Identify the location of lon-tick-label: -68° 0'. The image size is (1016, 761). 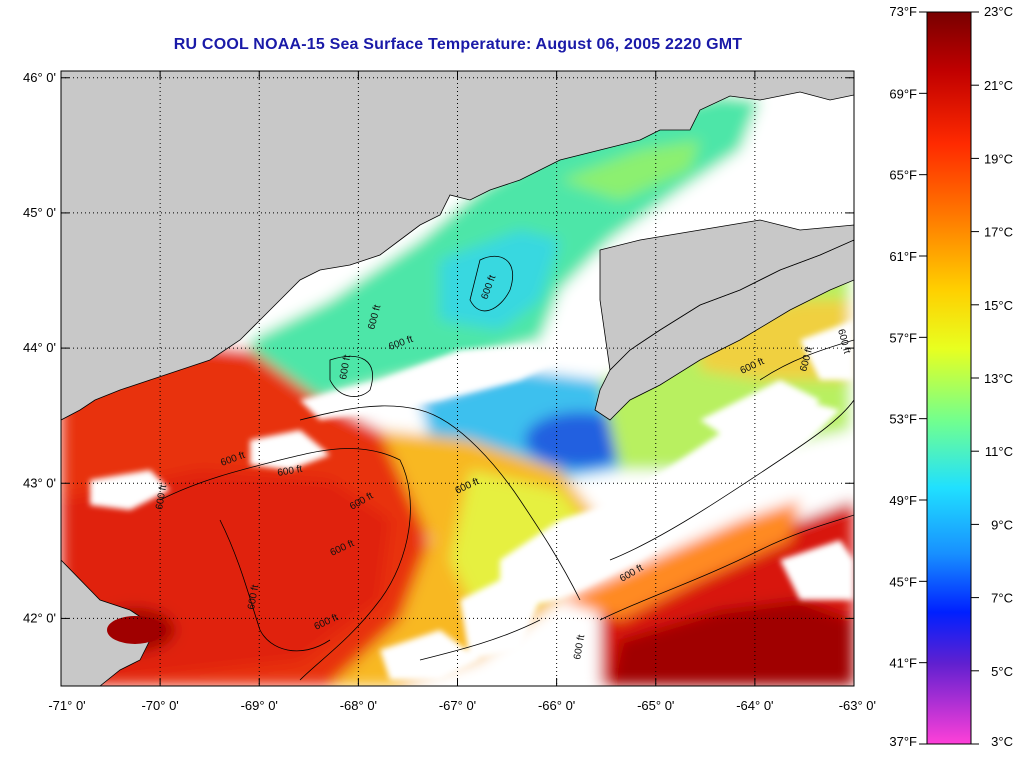
(358, 705).